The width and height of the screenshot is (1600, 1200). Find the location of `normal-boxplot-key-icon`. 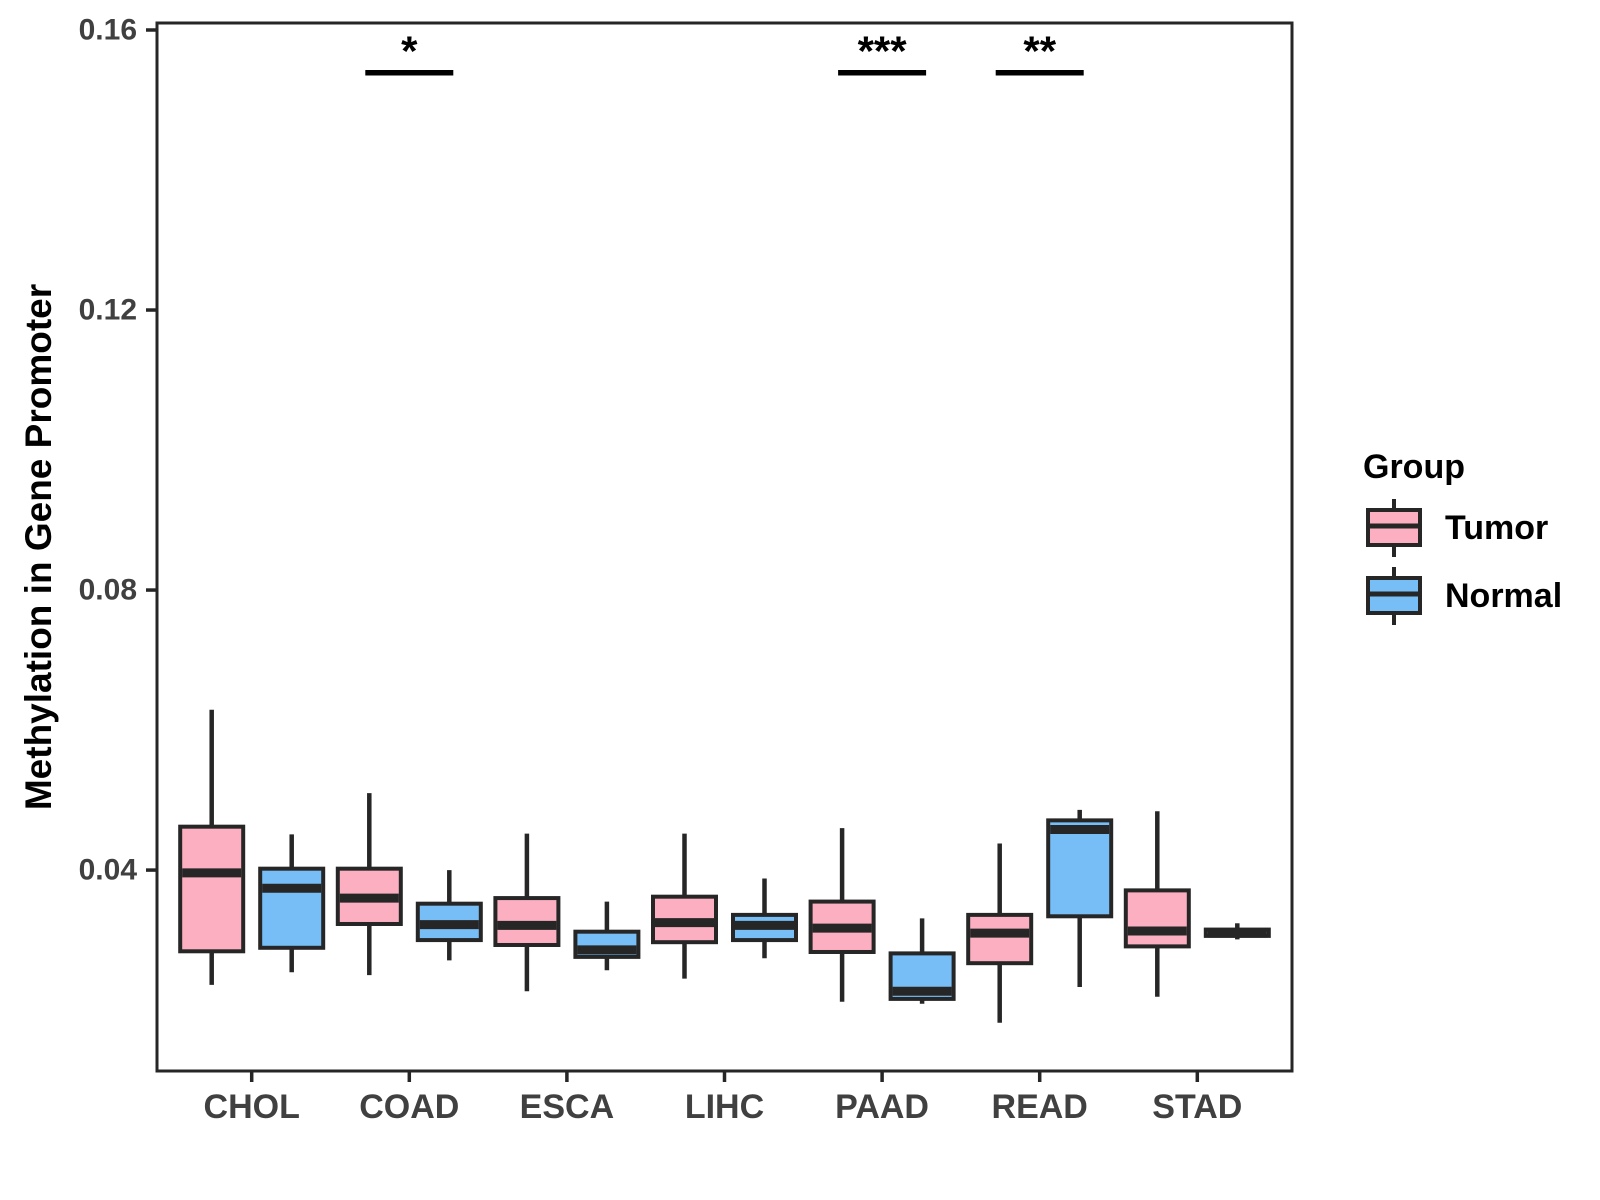

normal-boxplot-key-icon is located at coordinates (1394, 596).